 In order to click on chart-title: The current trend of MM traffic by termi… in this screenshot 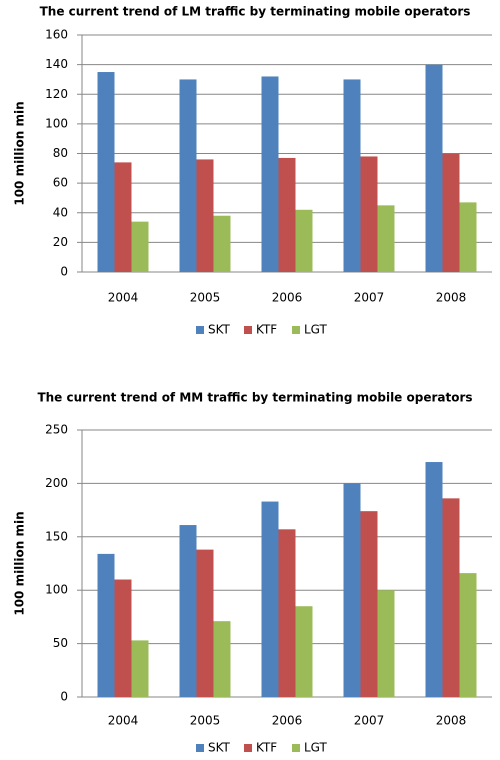, I will do `click(254, 398)`.